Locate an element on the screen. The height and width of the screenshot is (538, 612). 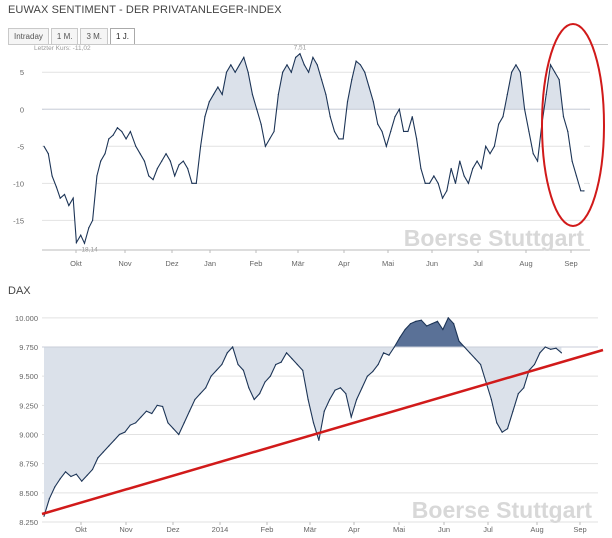
tab-1-month: 1 M. is located at coordinates (64, 36).